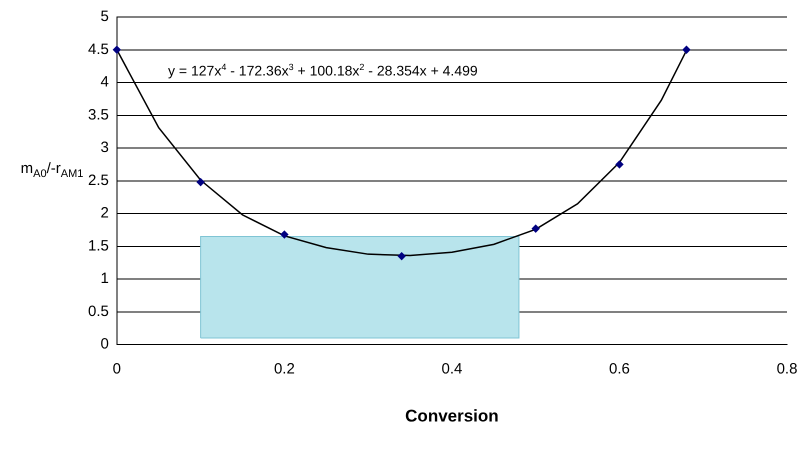 The image size is (812, 451). What do you see at coordinates (787, 369) in the screenshot?
I see `x-tick-label: 0.8` at bounding box center [787, 369].